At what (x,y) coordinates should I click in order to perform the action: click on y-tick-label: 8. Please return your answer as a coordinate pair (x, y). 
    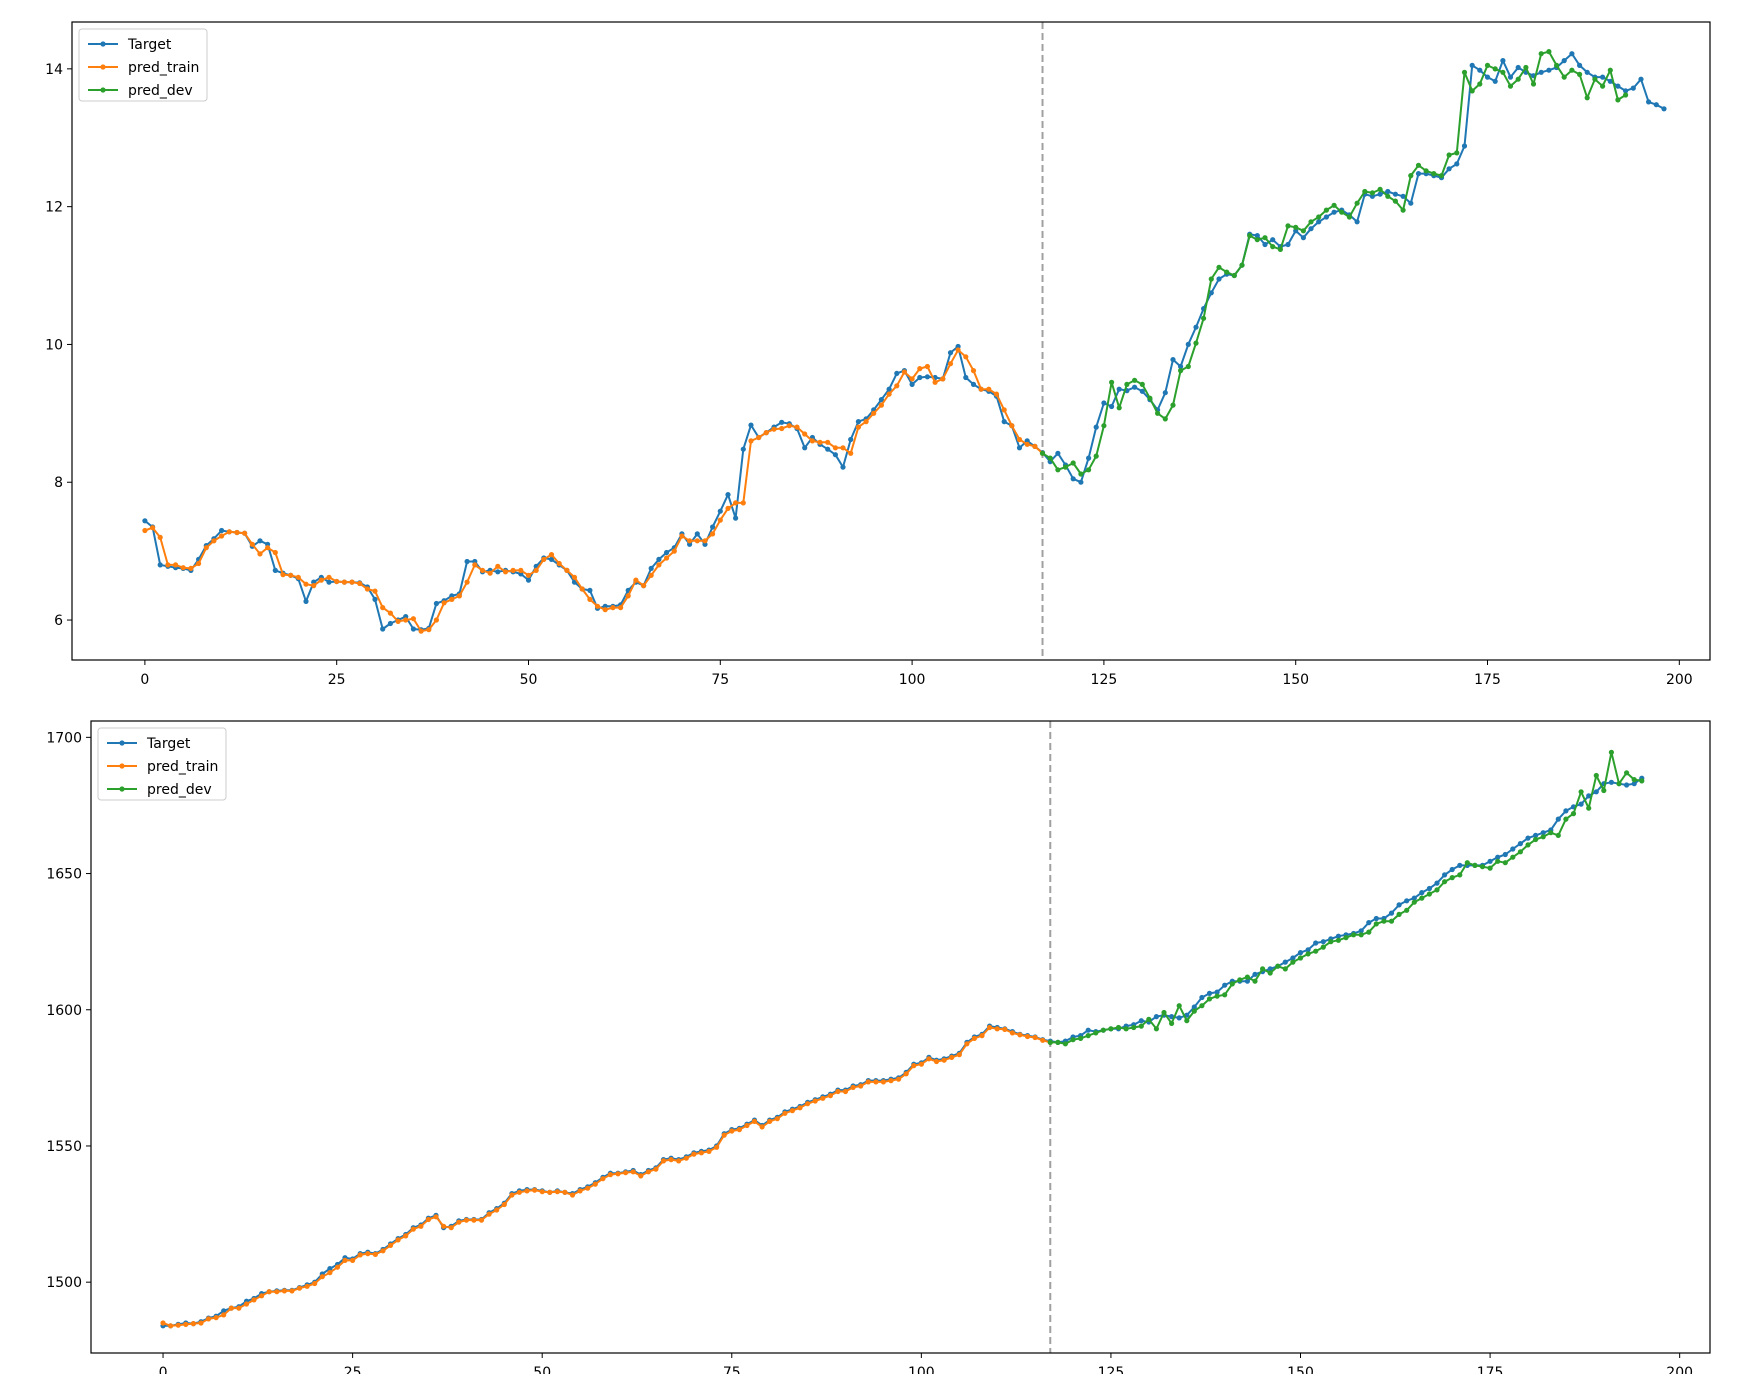
    Looking at the image, I should click on (58, 483).